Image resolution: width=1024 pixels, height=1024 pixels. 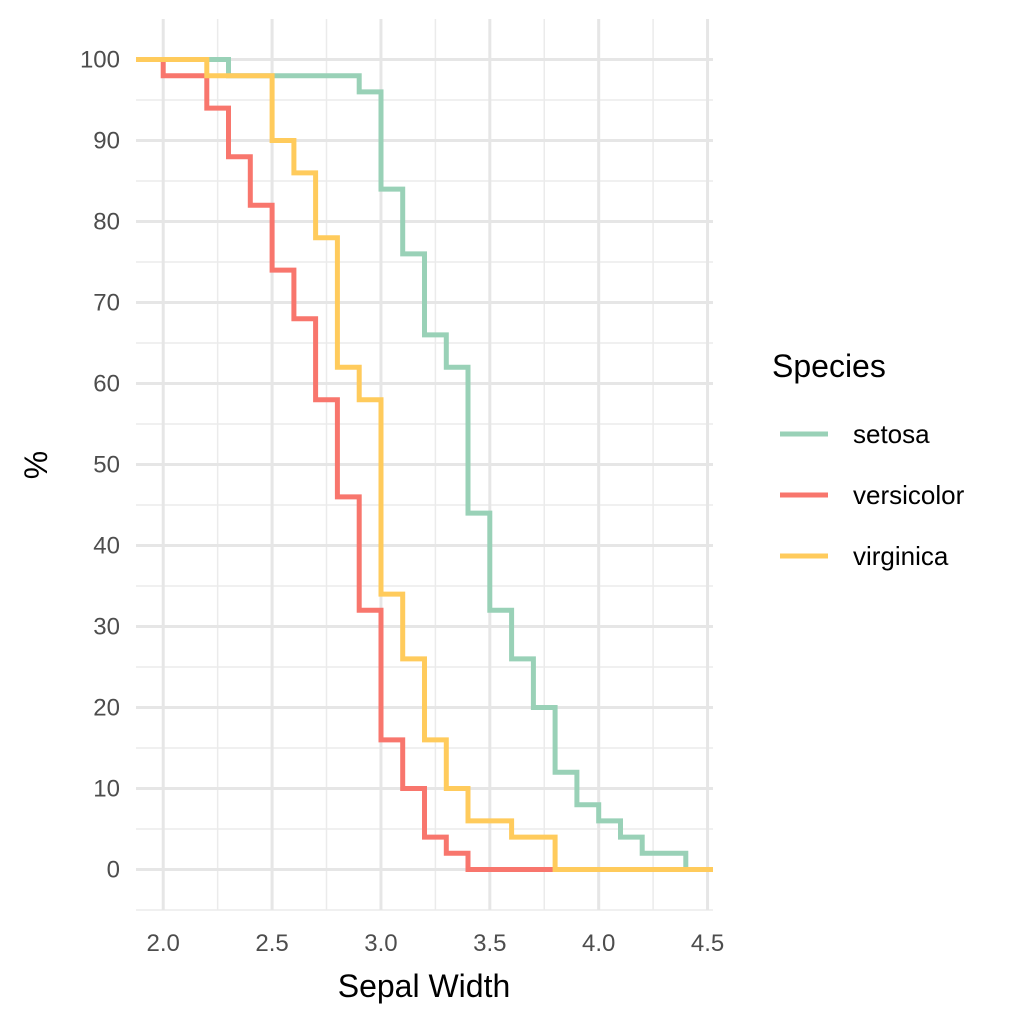 What do you see at coordinates (489, 943) in the screenshot?
I see `x-tick-label: 3.5` at bounding box center [489, 943].